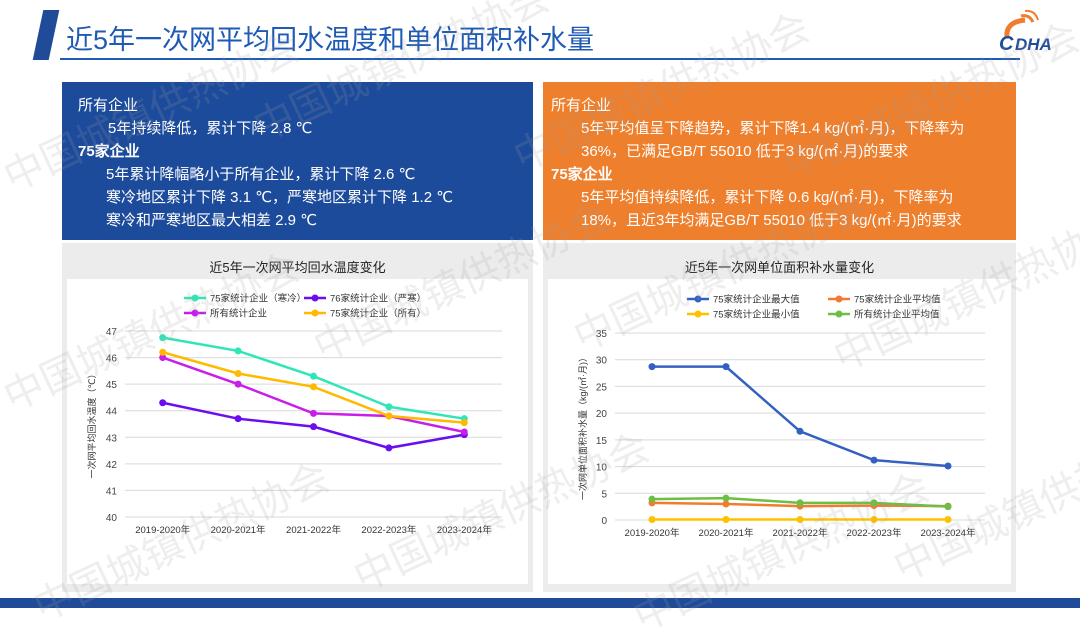 The image size is (1080, 643). I want to click on summary-line: 寒冷地区累计下降 3.1 ℃，严寒地区累计下降 1.2 ℃, so click(280, 197).